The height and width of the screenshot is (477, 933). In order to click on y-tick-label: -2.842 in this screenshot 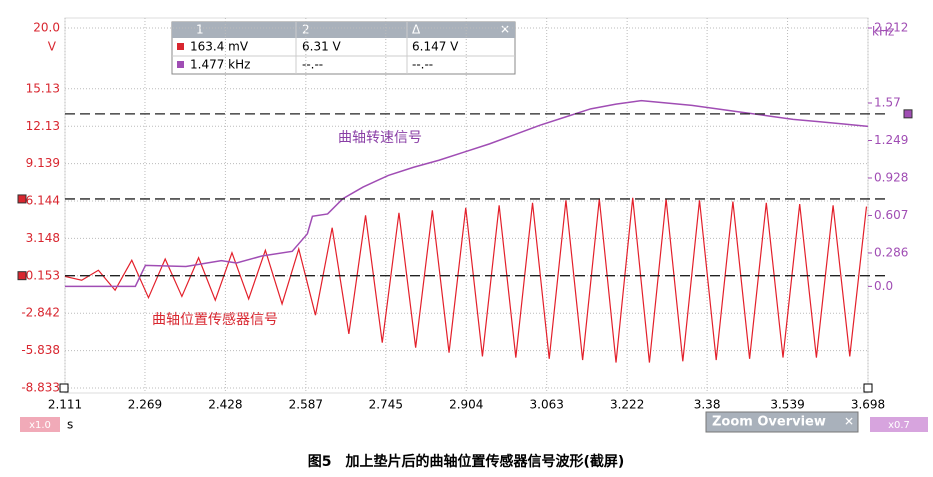, I will do `click(40, 313)`.